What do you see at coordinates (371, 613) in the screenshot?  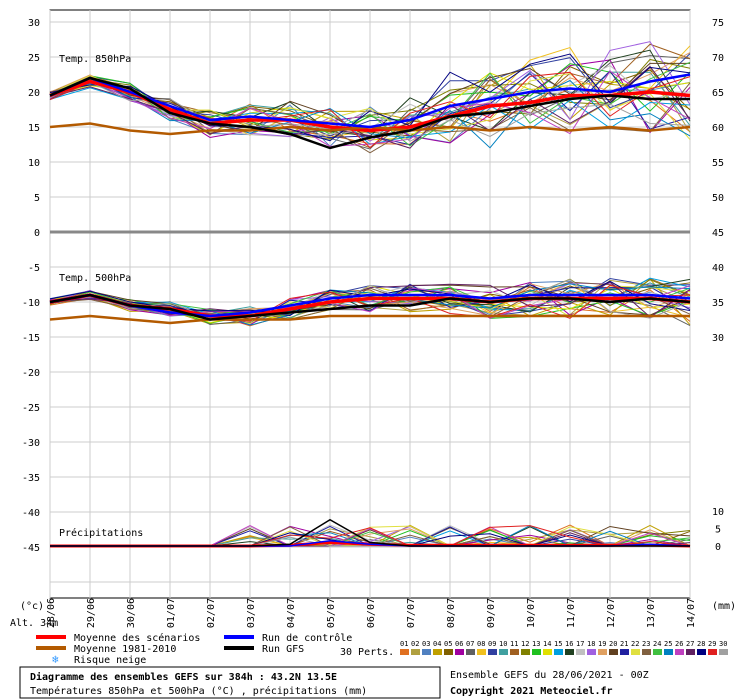 I see `x-date-label: 06/07` at bounding box center [371, 613].